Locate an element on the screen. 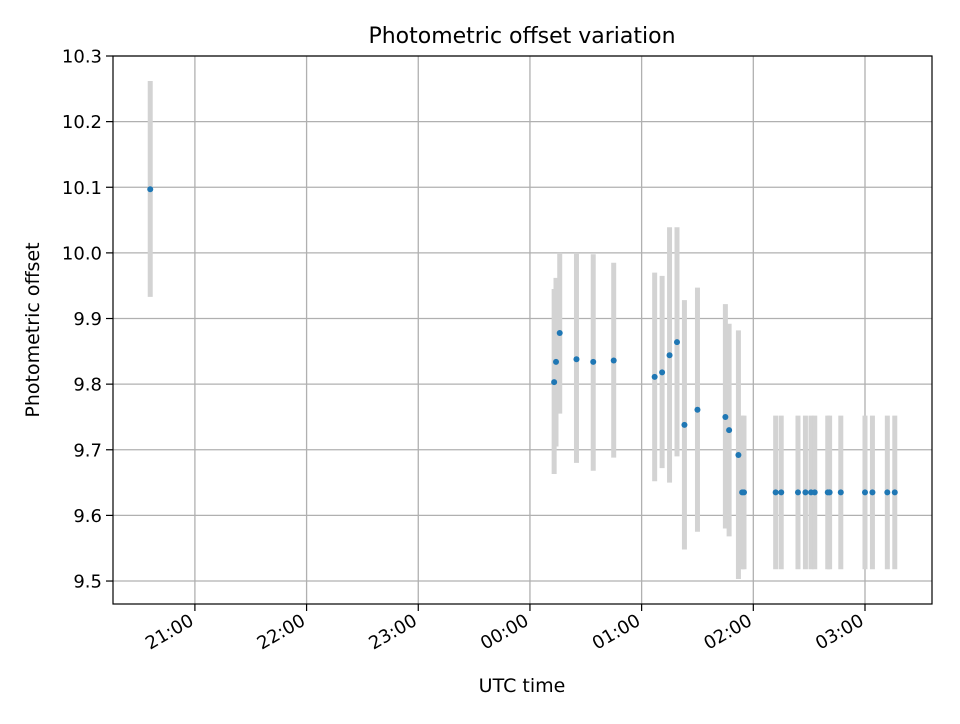  y-tick-label: 10.2 is located at coordinates (82, 122).